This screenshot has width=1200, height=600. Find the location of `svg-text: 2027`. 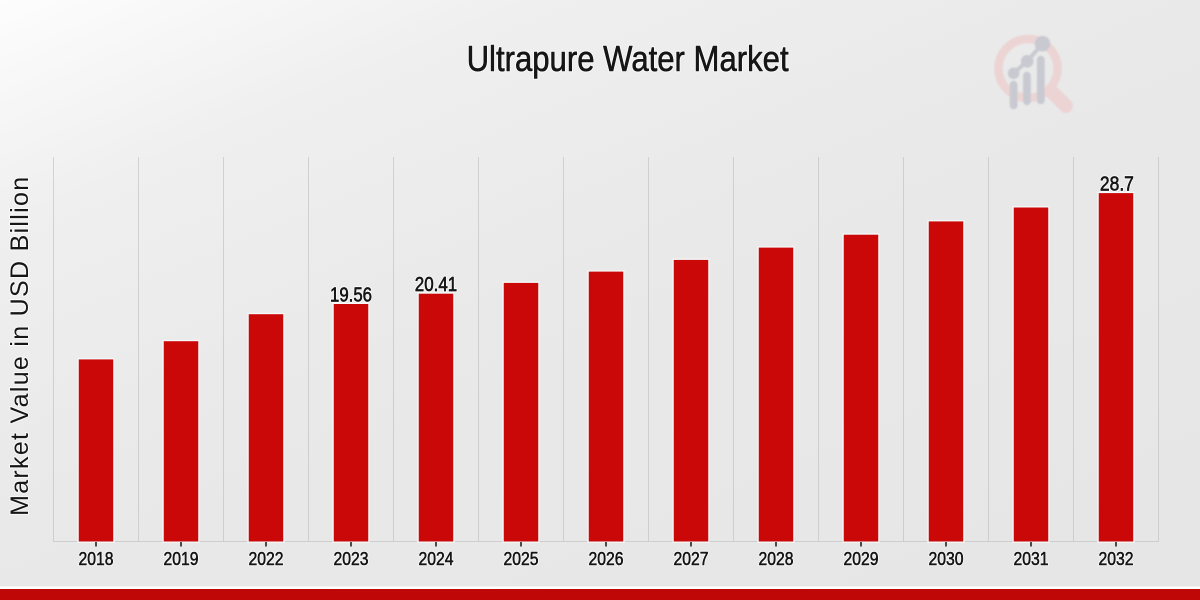

svg-text: 2027 is located at coordinates (691, 559).